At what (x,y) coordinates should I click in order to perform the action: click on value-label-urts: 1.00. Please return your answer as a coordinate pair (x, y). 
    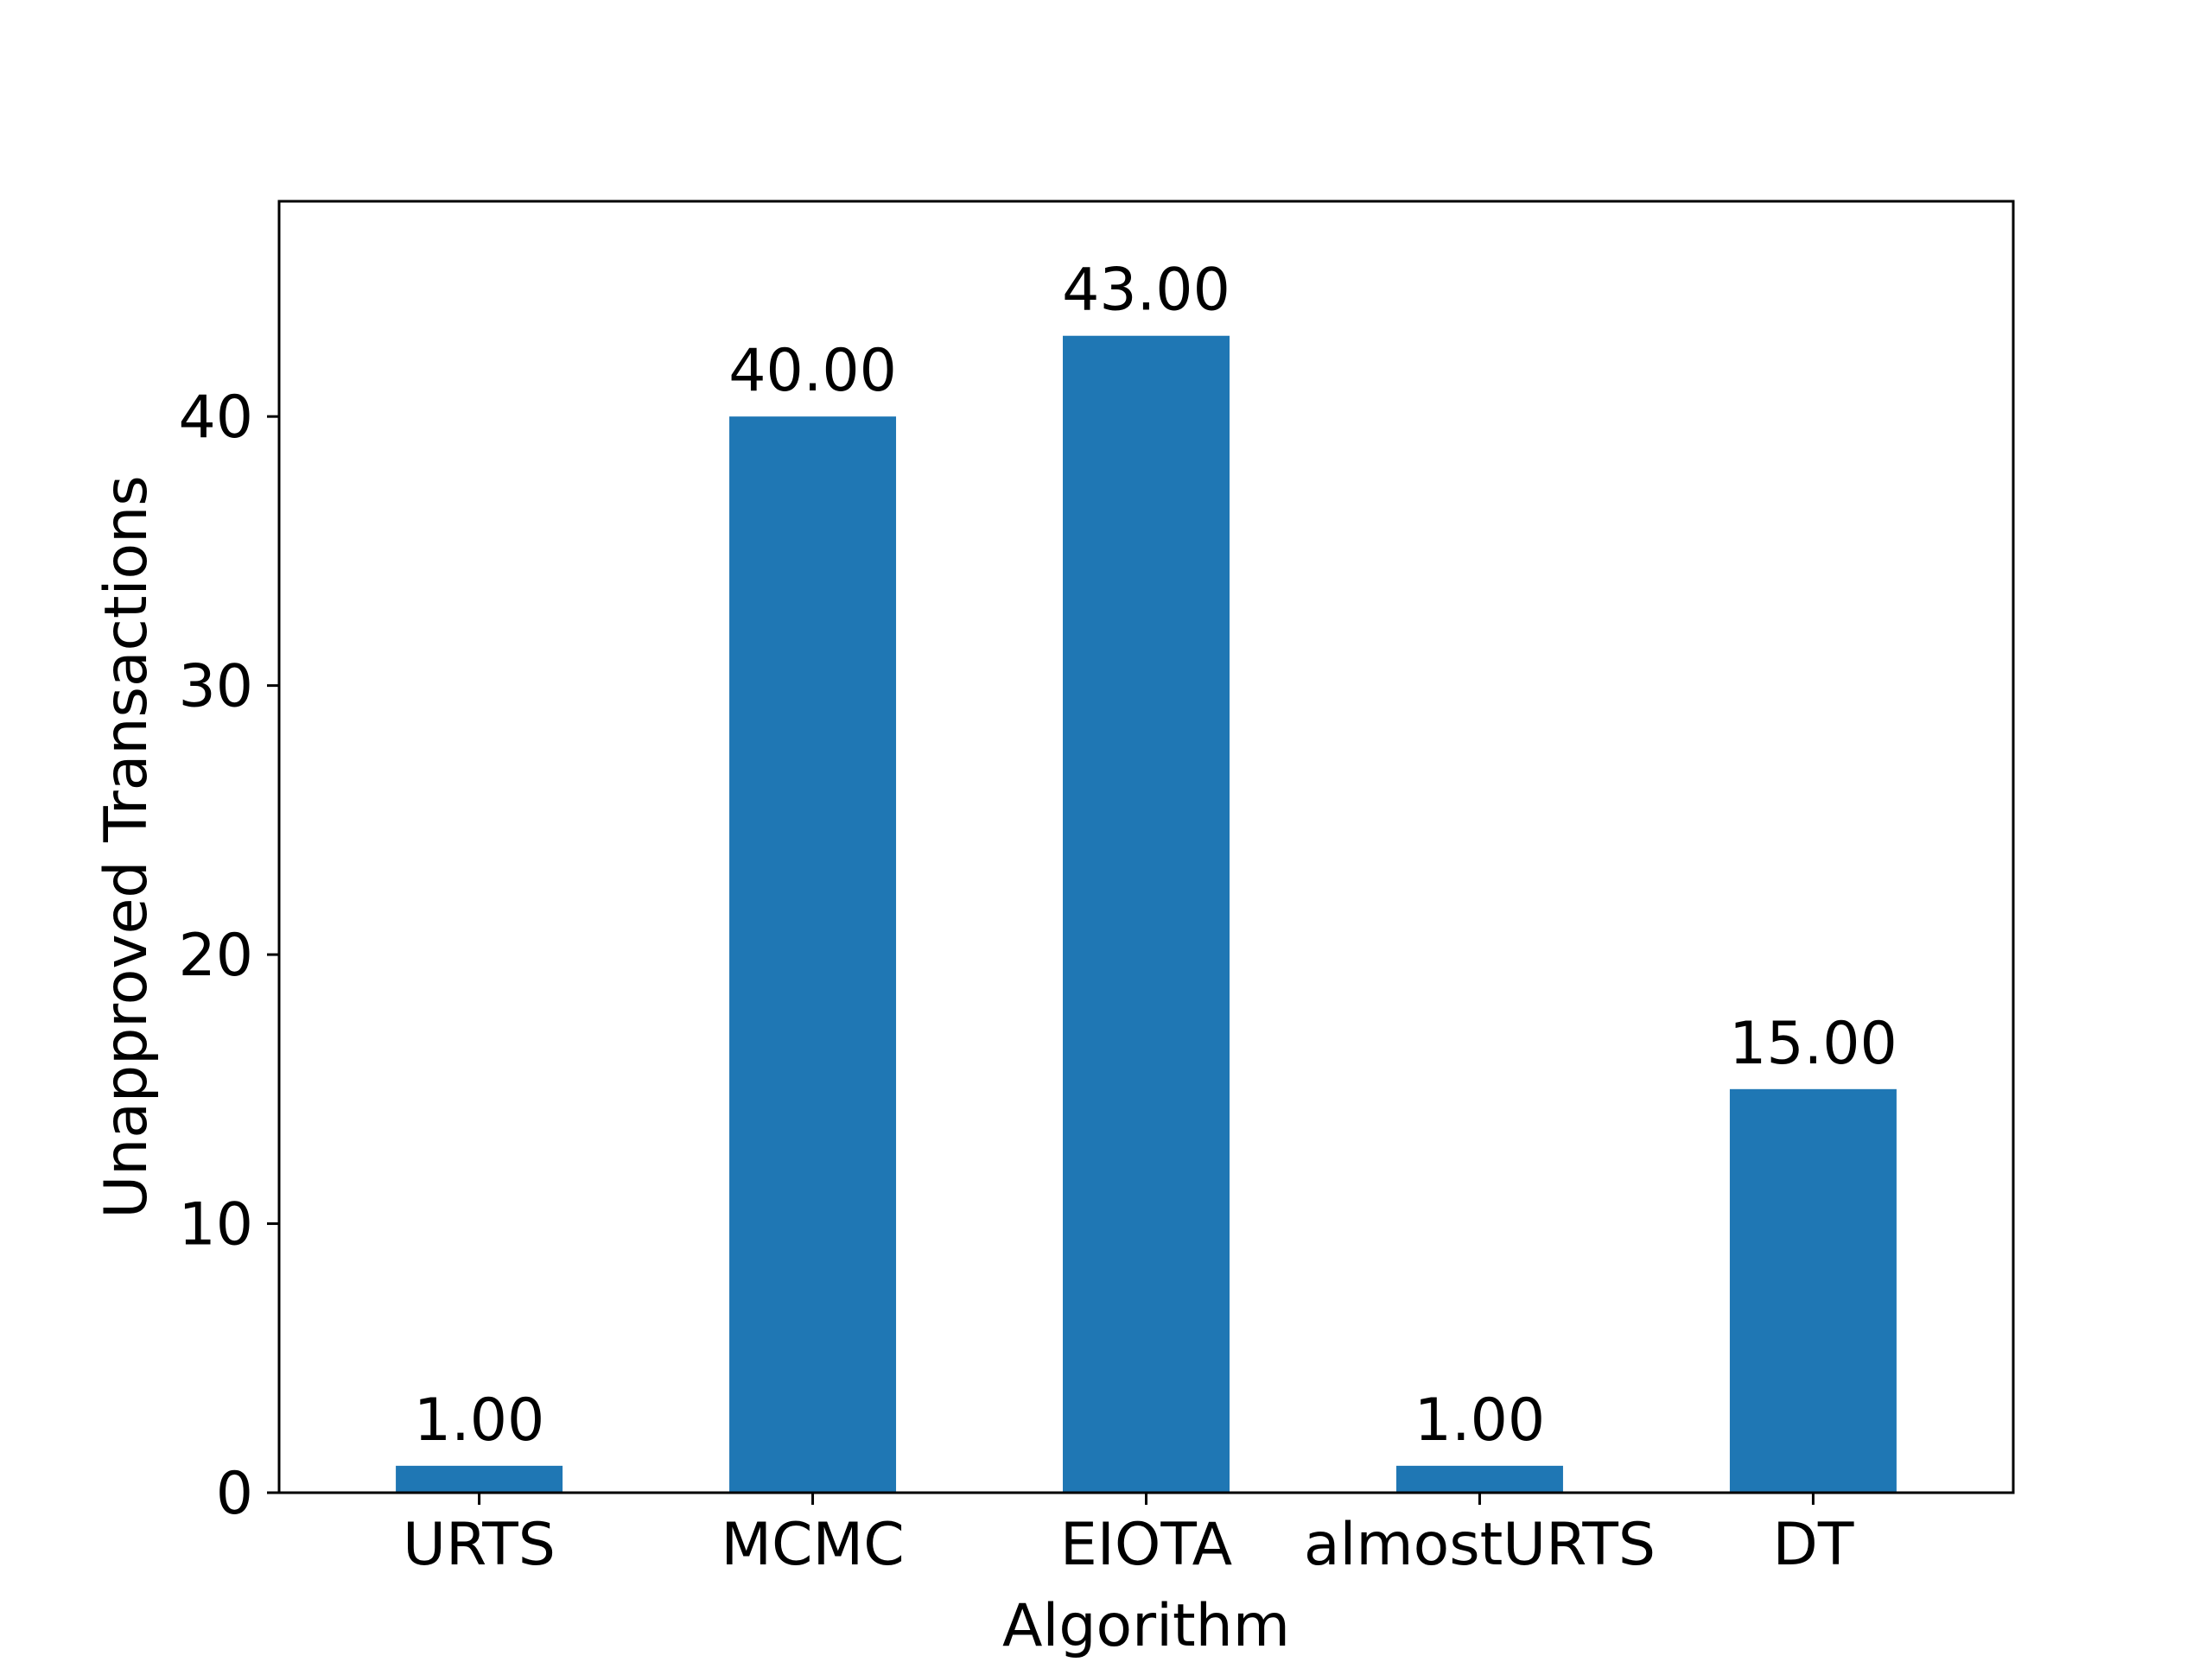
    Looking at the image, I should click on (479, 1420).